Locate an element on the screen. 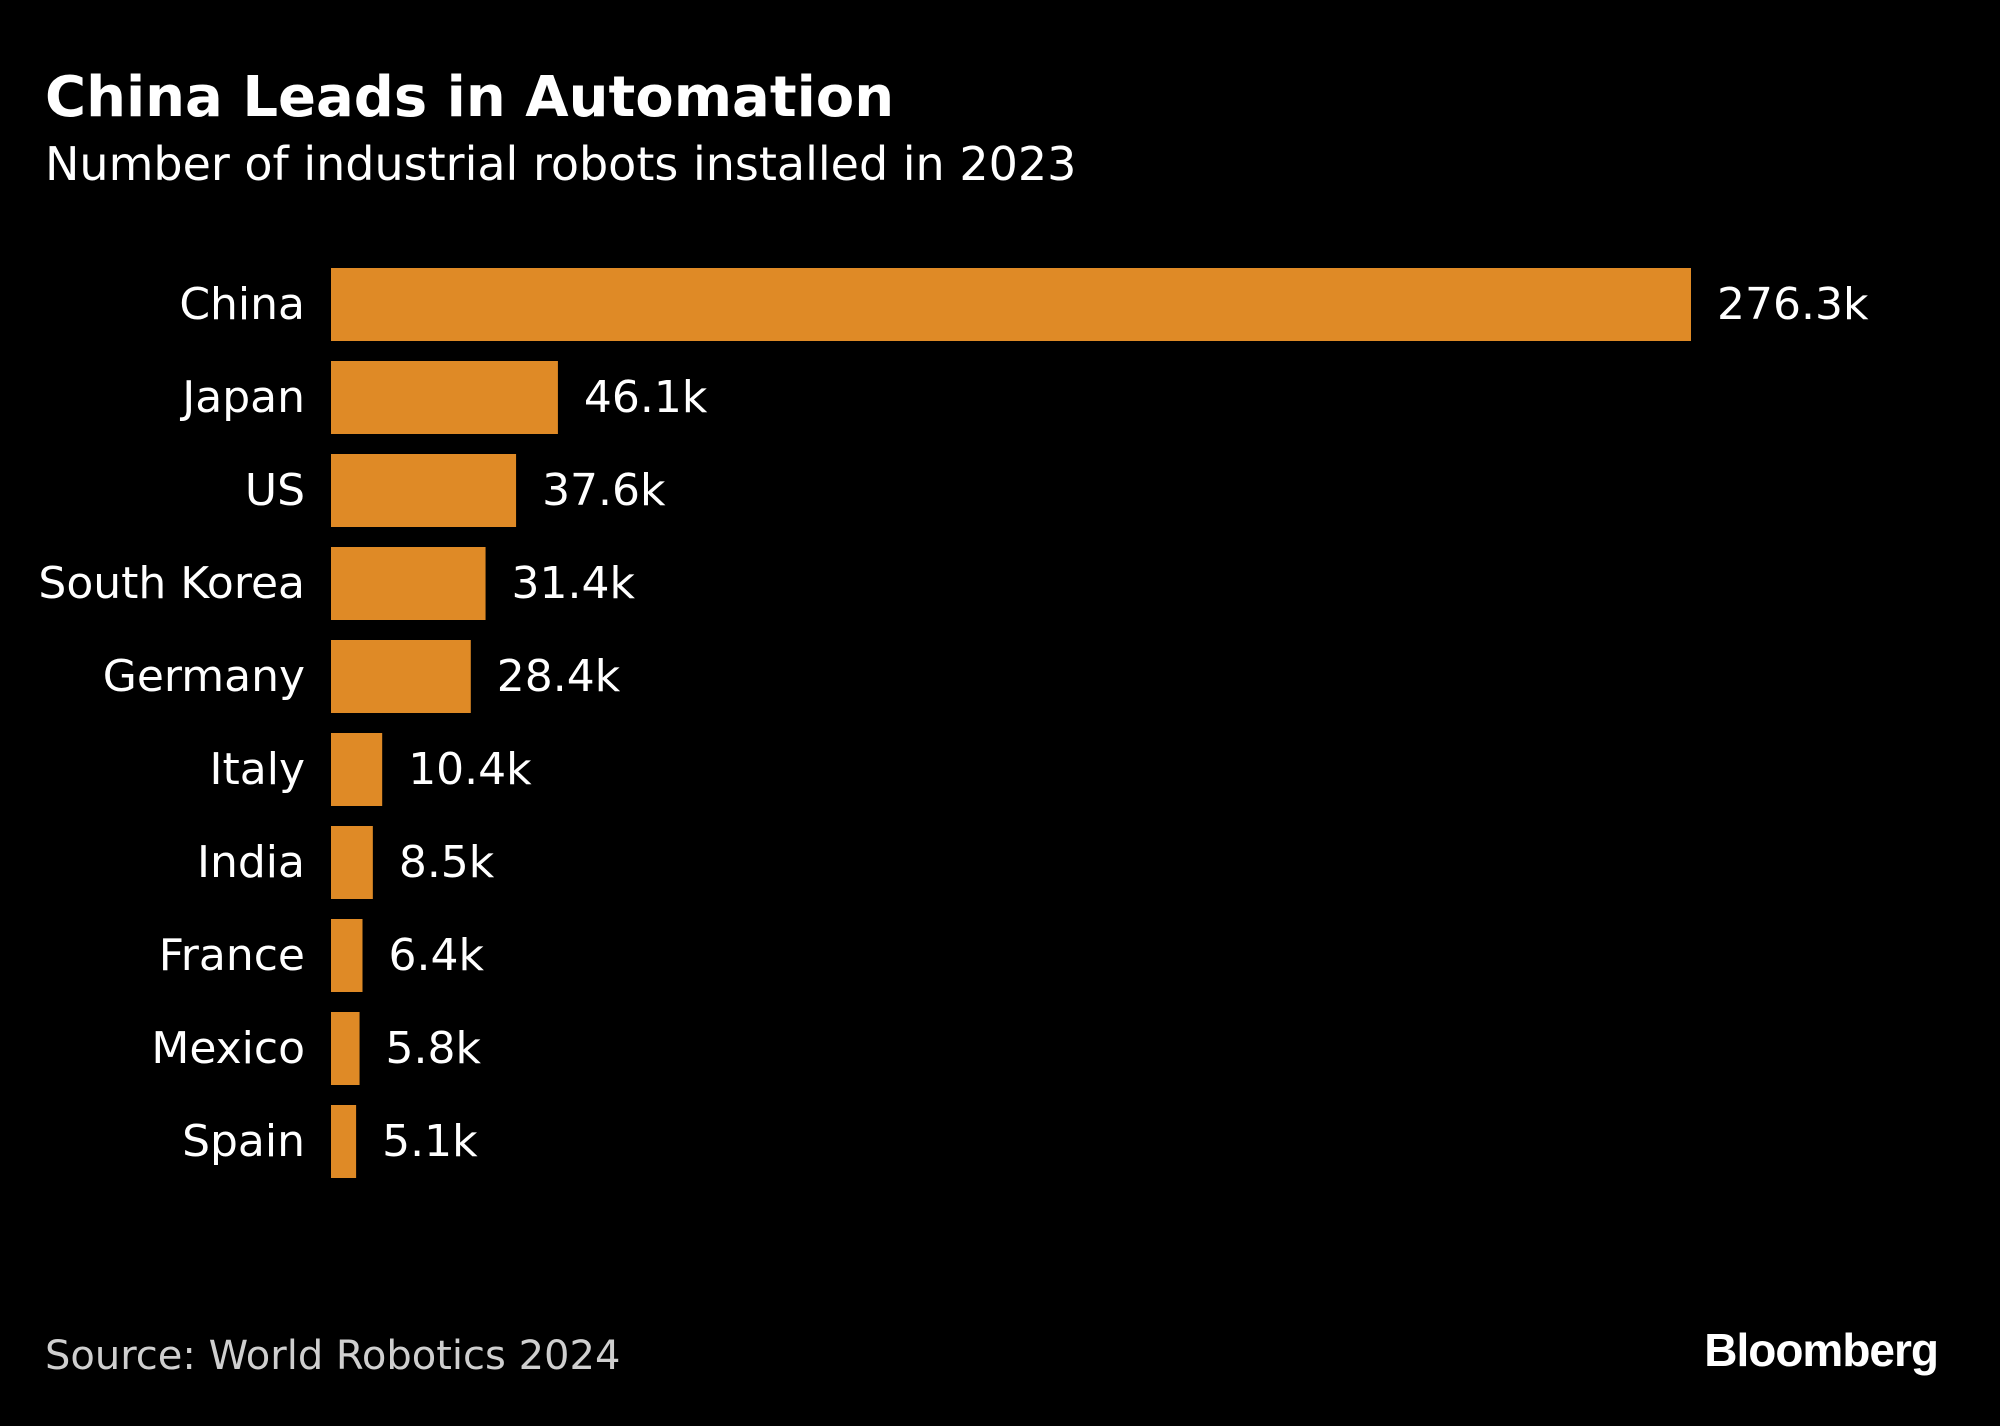 The image size is (2000, 1426). bar-france is located at coordinates (347, 955).